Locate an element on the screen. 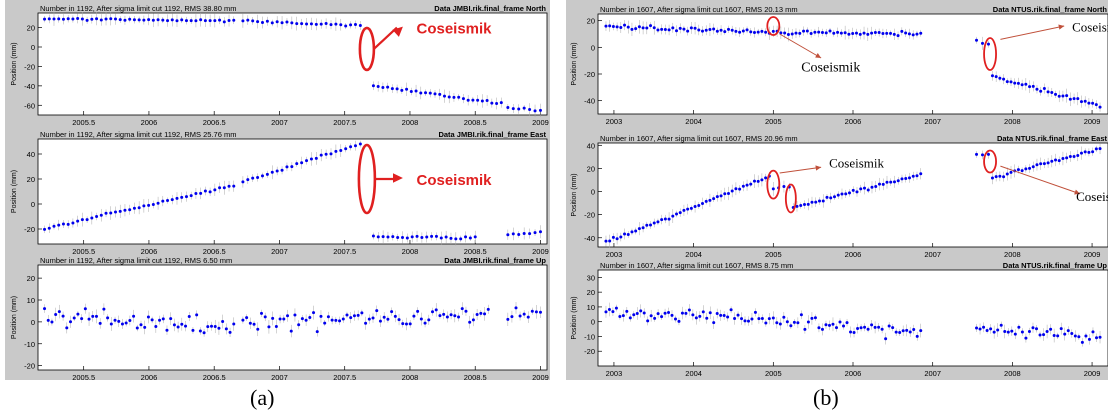 This screenshot has width=1108, height=416. arrow-head is located at coordinates (1077, 192).